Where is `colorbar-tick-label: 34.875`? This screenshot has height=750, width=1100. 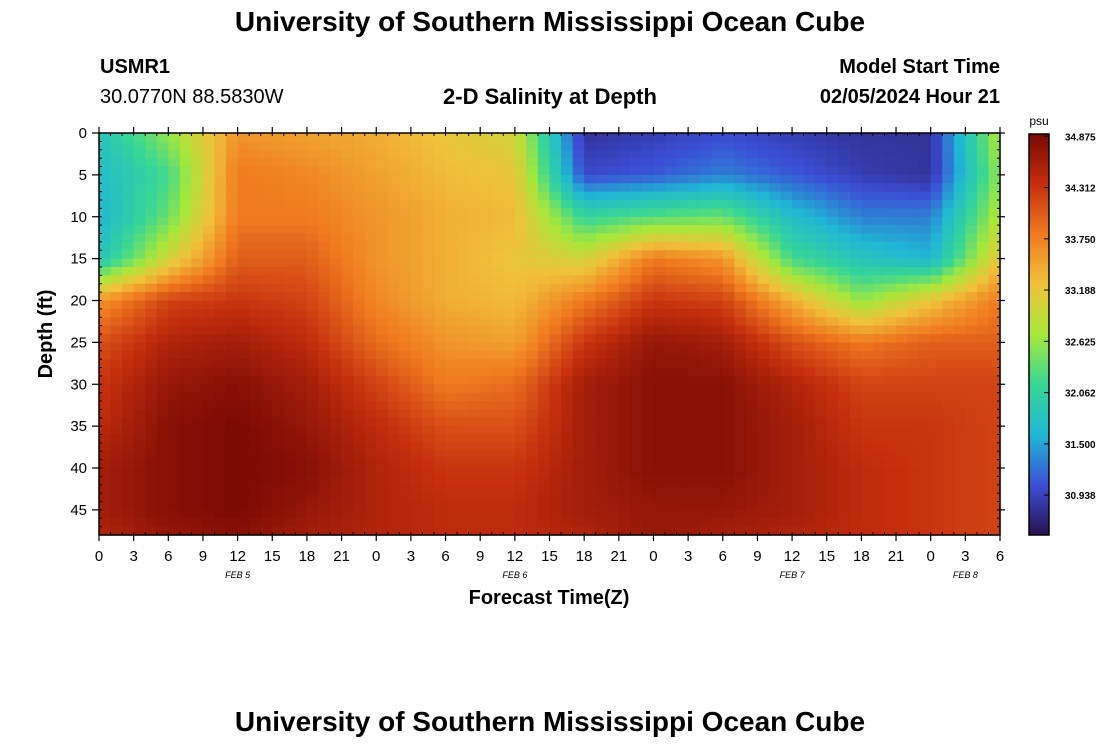 colorbar-tick-label: 34.875 is located at coordinates (1080, 137).